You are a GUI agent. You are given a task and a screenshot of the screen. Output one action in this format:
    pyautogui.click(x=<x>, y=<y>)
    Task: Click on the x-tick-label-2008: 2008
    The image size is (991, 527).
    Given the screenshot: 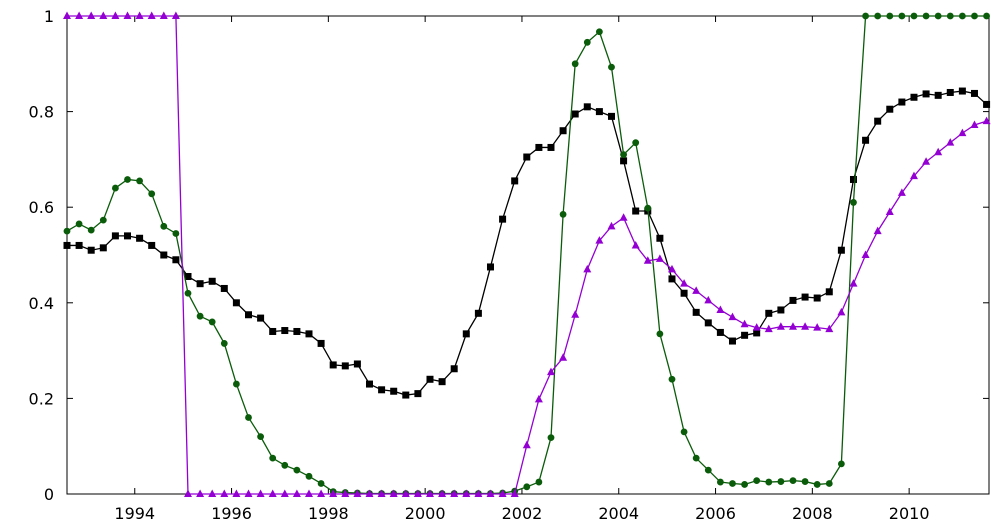 What is the action you would take?
    pyautogui.click(x=812, y=513)
    